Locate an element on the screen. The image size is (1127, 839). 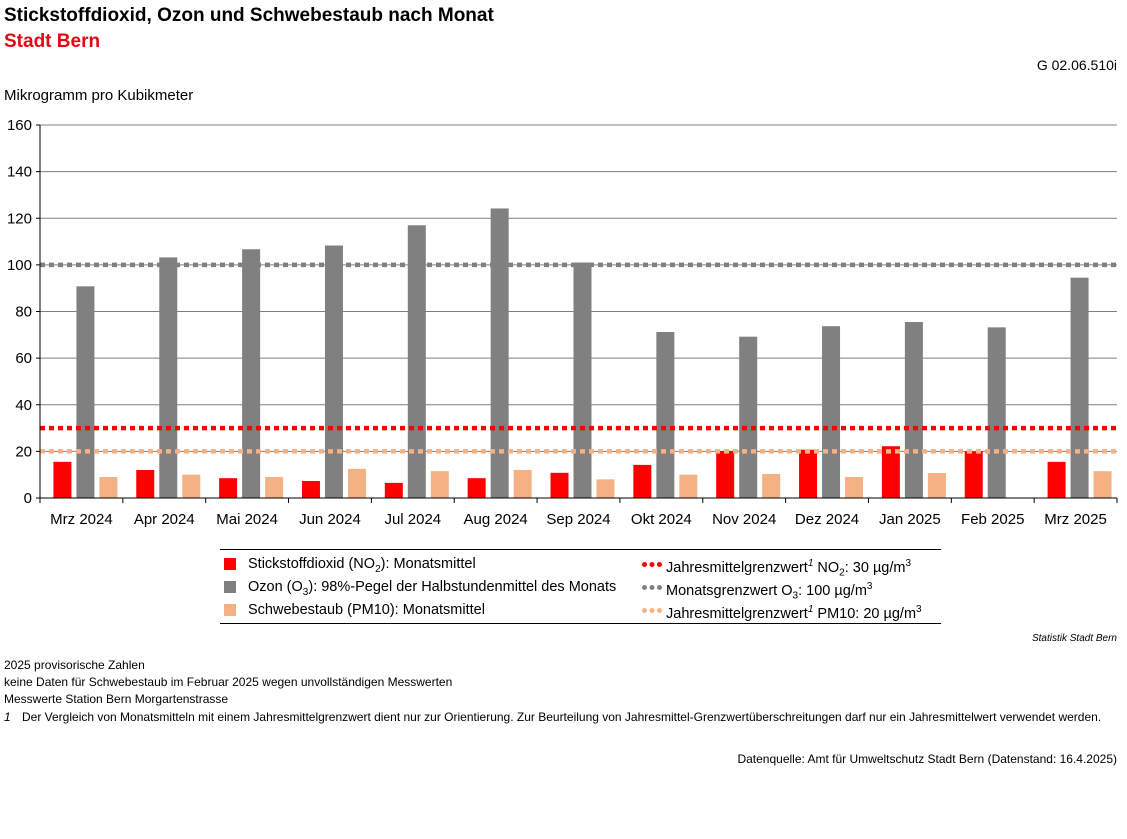
y-tick-label: 120 is located at coordinates (19, 218).